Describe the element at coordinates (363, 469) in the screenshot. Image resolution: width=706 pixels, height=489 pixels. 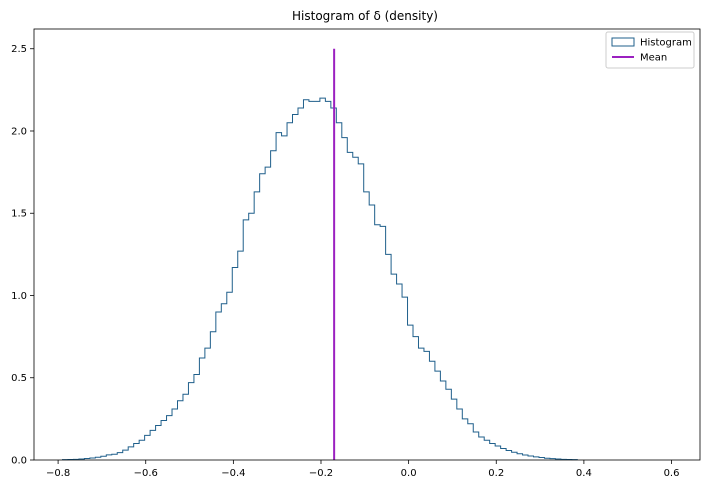
I see `x-axis: −0.8 −0.6 −0.4 −0.2 0.0 0.2 0.4 0.6` at that location.